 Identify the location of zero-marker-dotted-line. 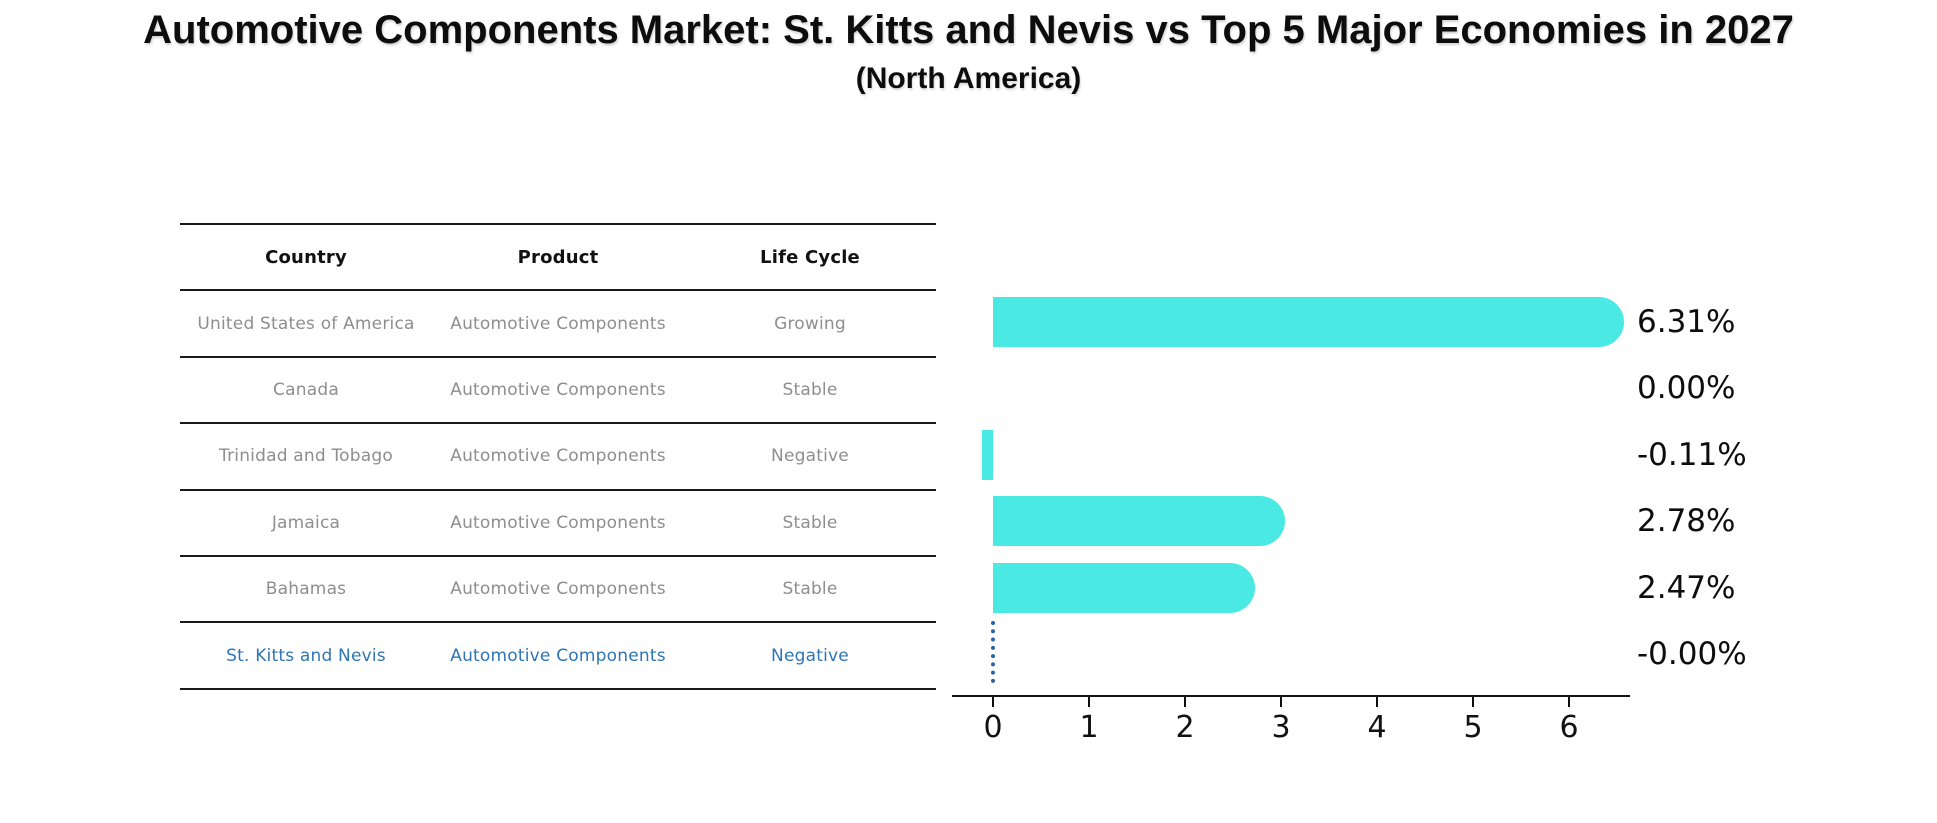
(993, 652).